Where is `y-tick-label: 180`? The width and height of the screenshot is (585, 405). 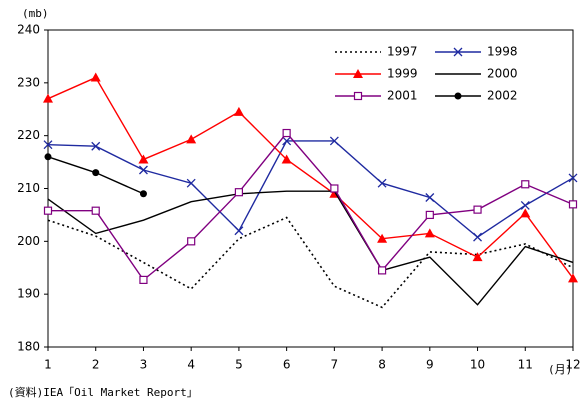
y-tick-label: 180 is located at coordinates (28, 347).